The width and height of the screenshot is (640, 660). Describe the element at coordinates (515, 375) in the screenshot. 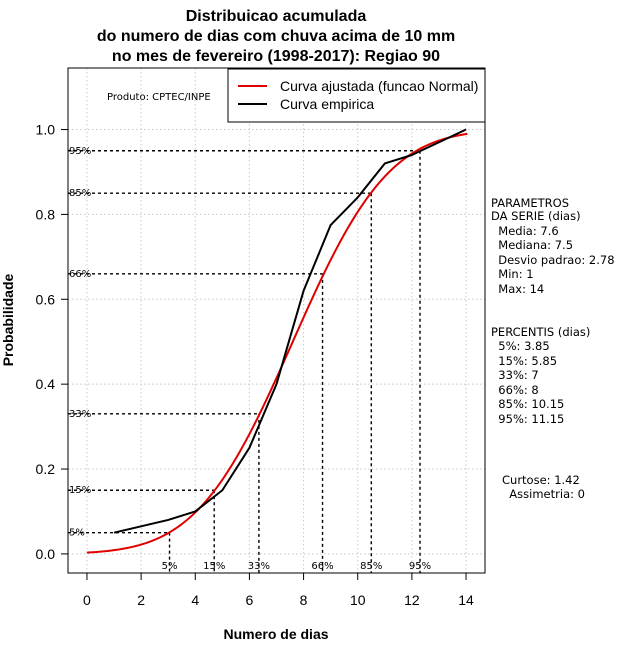

I see `percentis-line: 33%: 7` at that location.